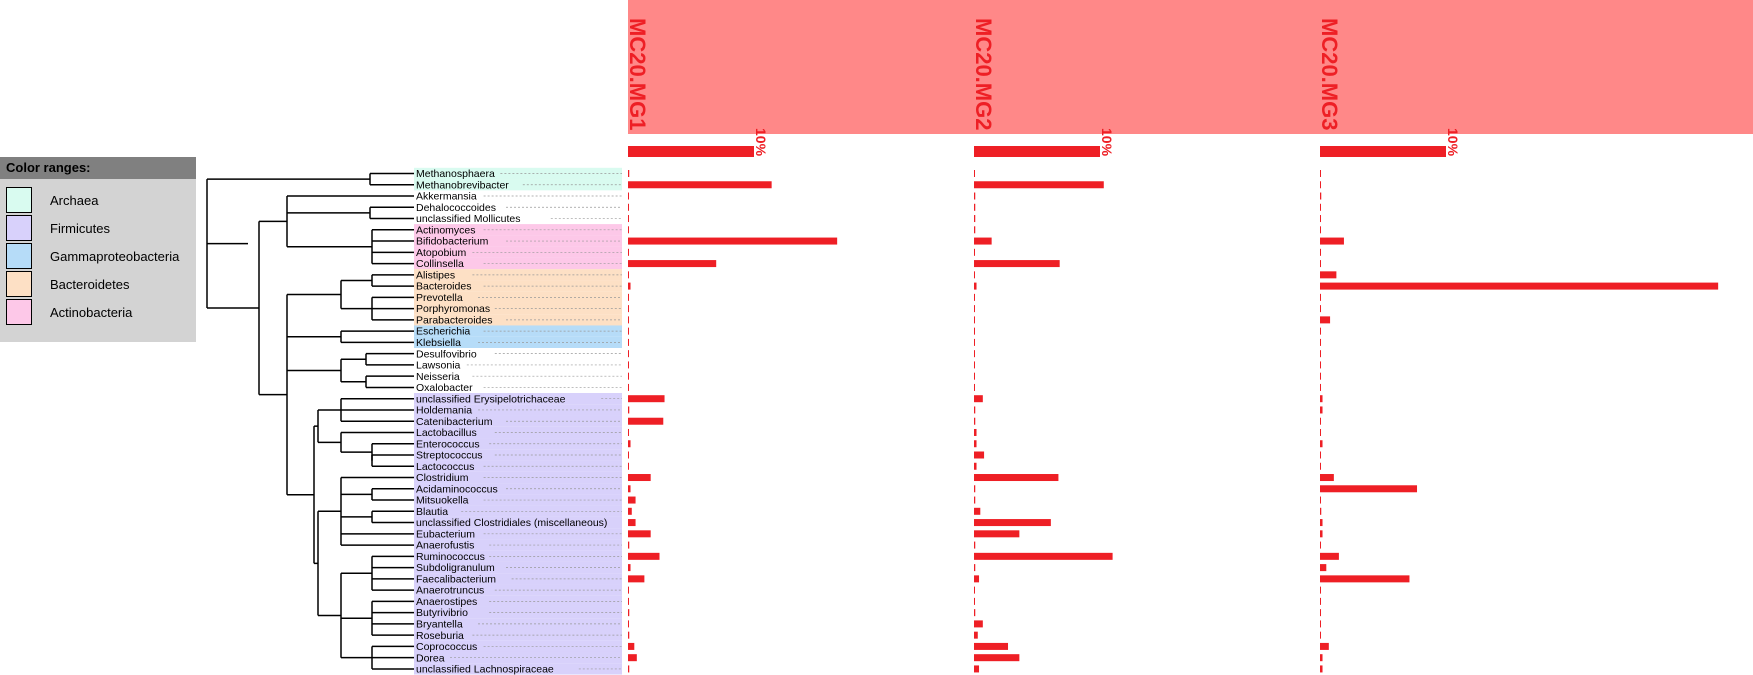 The image size is (1753, 675). What do you see at coordinates (435, 275) in the screenshot?
I see `taxon-label: Alistipes` at bounding box center [435, 275].